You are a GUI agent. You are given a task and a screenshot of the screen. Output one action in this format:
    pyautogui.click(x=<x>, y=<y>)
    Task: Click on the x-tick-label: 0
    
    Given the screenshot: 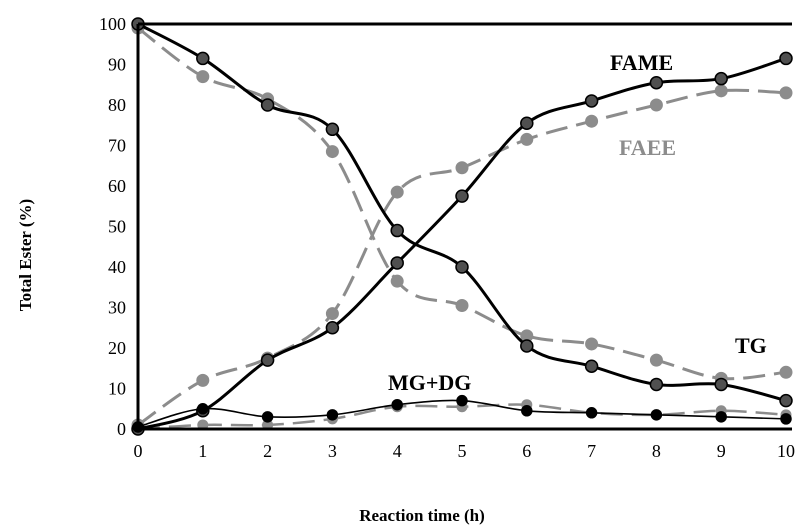 What is the action you would take?
    pyautogui.click(x=138, y=451)
    